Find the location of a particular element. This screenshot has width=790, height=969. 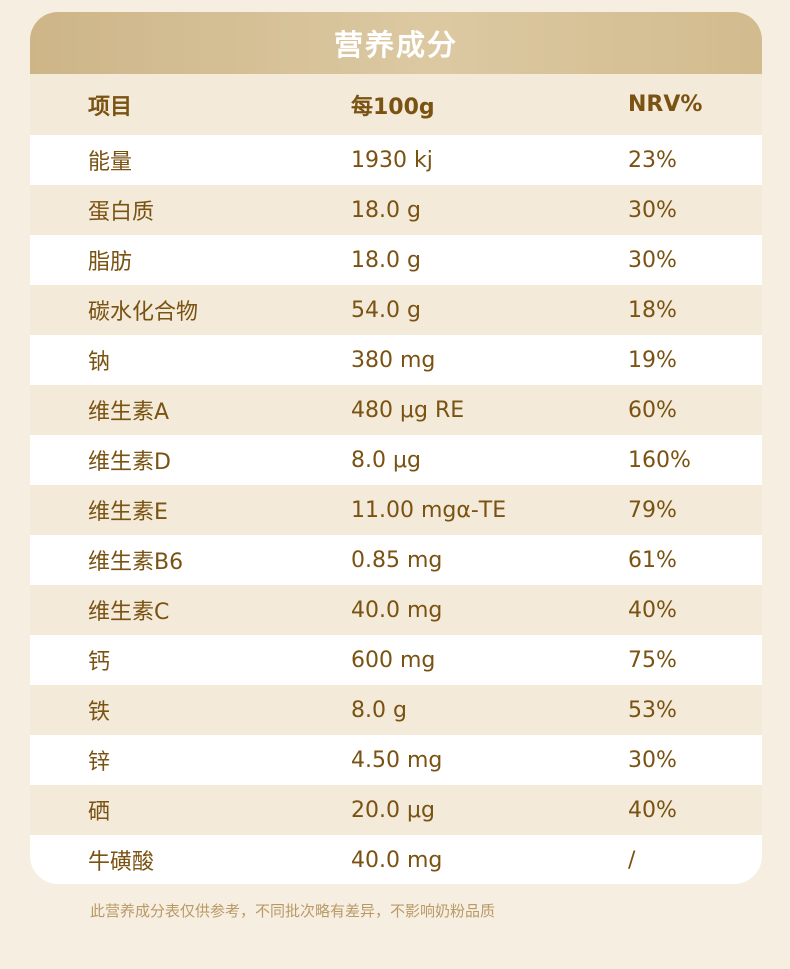

table-row: 脂肪 18.0 g 30% is located at coordinates (396, 260).